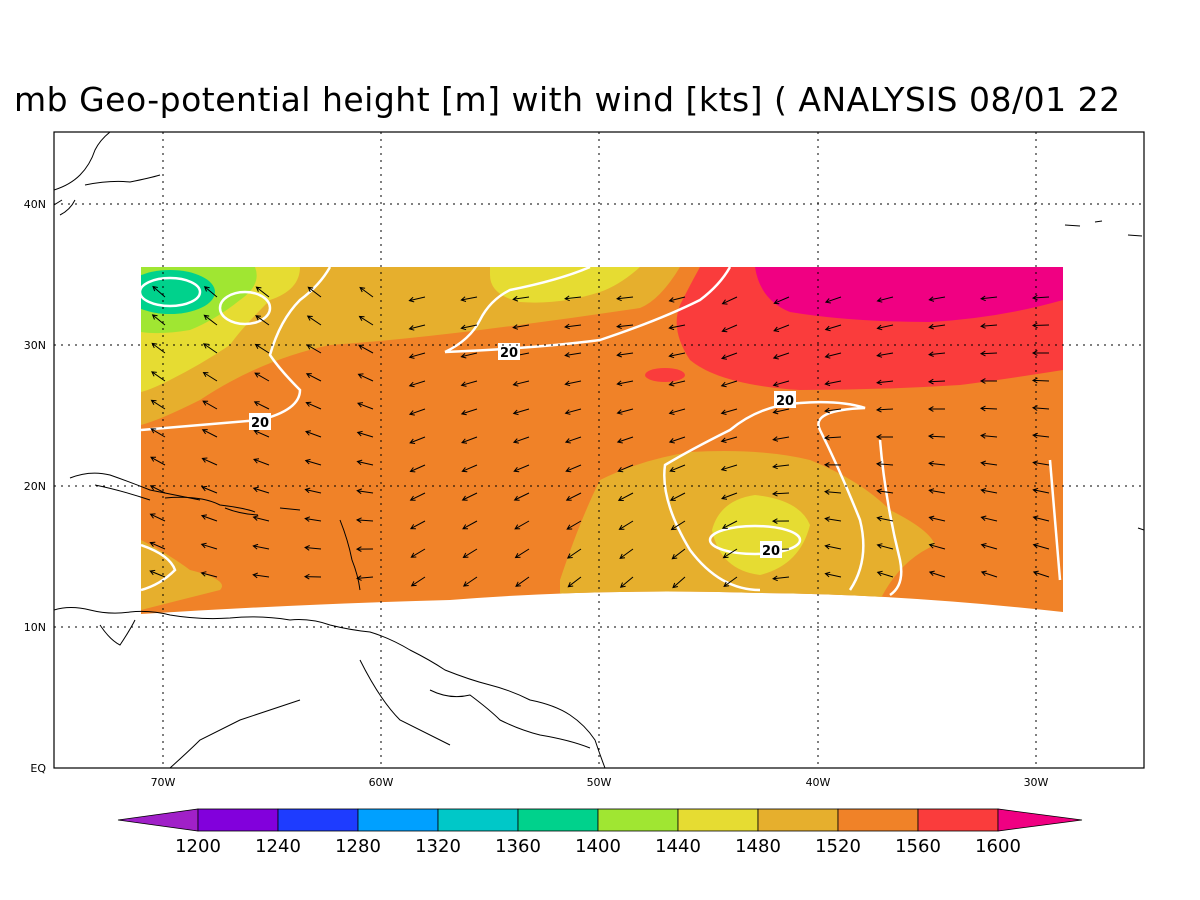 The width and height of the screenshot is (1200, 900). What do you see at coordinates (163, 782) in the screenshot?
I see `x-tick-label: 70W` at bounding box center [163, 782].